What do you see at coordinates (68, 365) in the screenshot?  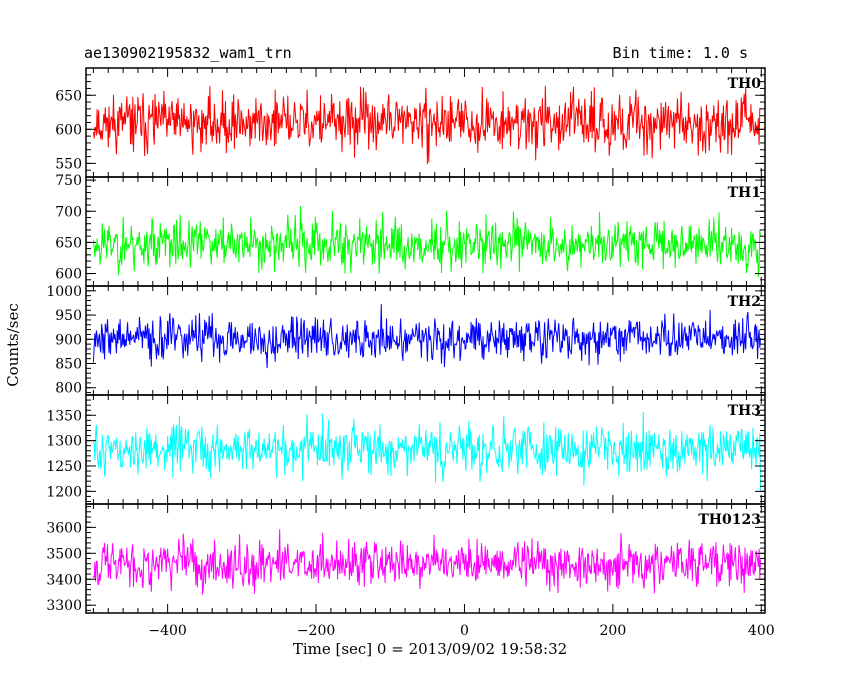 I see `y-tick-label: 850` at bounding box center [68, 365].